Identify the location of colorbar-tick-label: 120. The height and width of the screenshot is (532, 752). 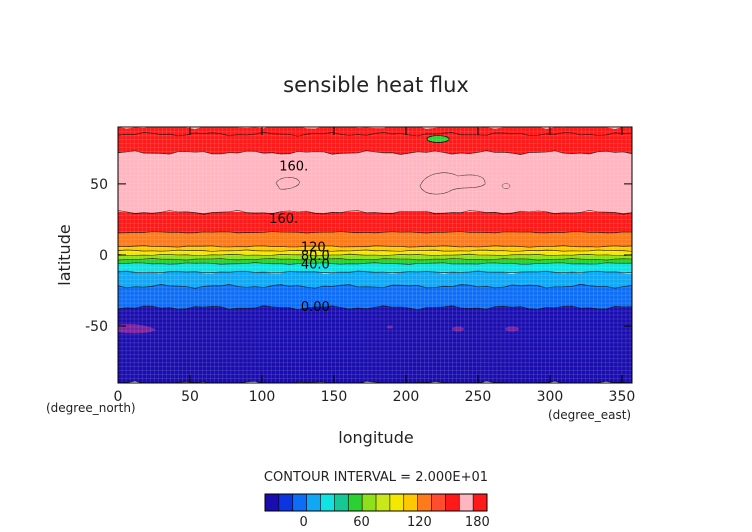
(419, 522).